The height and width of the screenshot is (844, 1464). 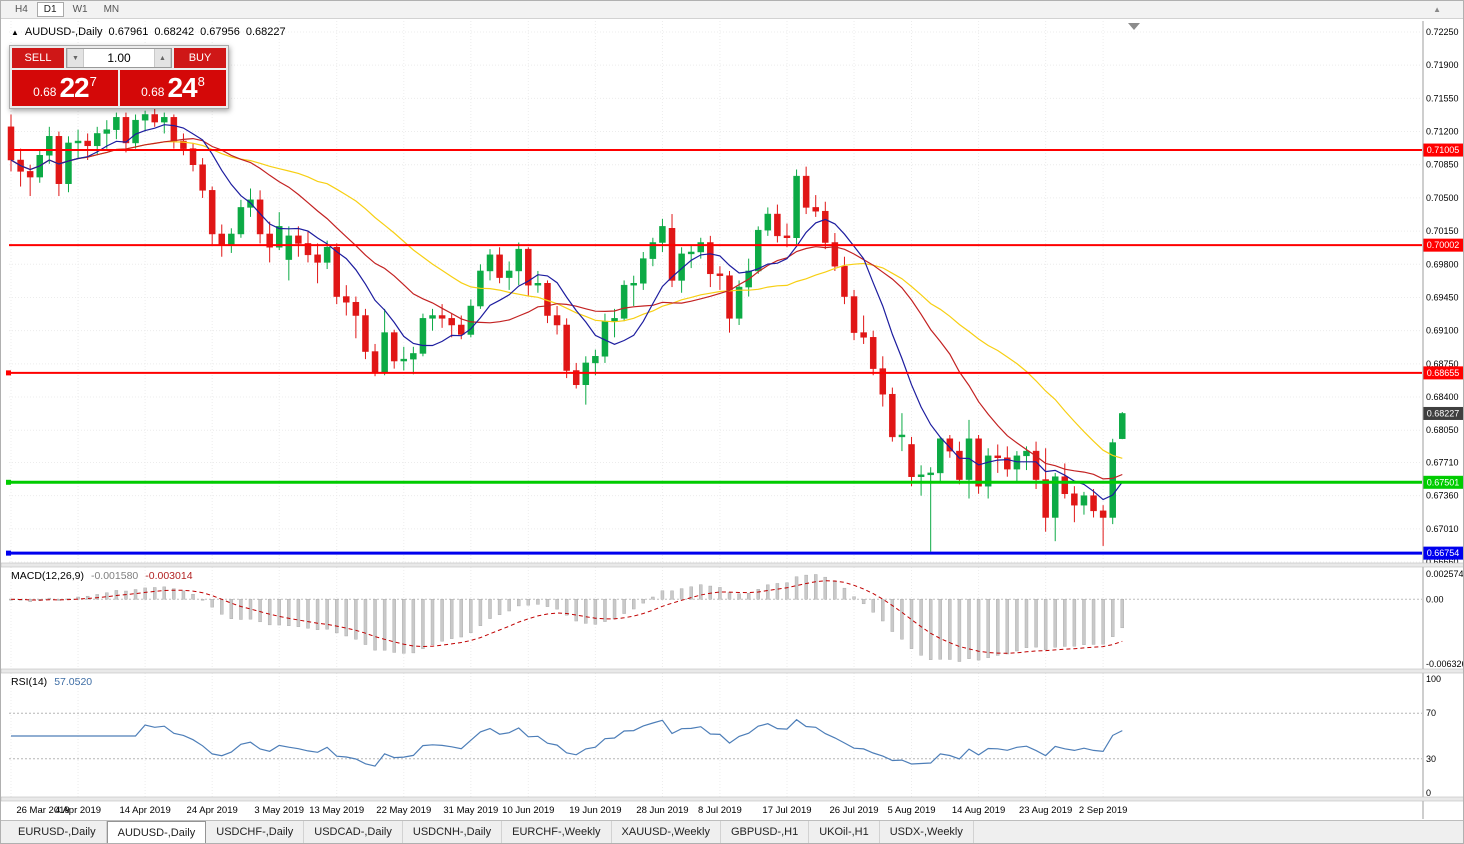 I want to click on chart-tab-audusd-daily: AUDUSD-,Daily, so click(x=156, y=832).